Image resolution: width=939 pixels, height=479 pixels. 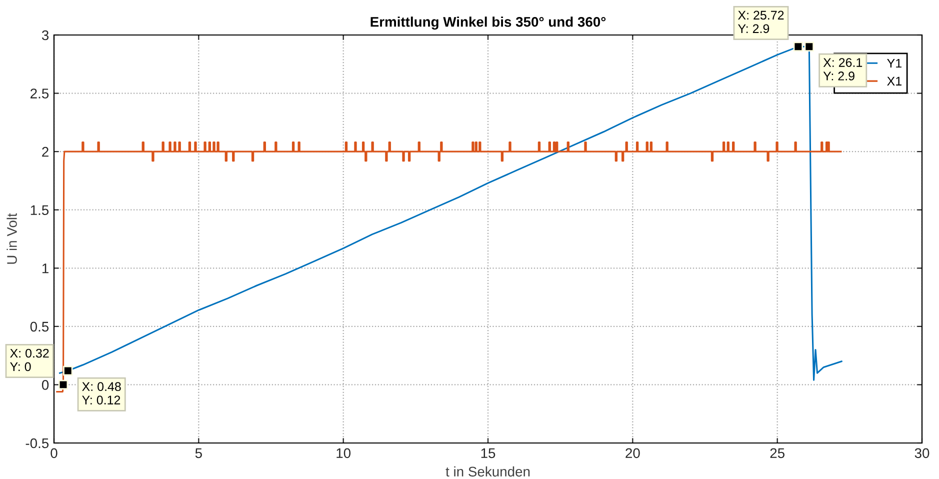 I want to click on y-tick-label: 2, so click(x=45, y=151).